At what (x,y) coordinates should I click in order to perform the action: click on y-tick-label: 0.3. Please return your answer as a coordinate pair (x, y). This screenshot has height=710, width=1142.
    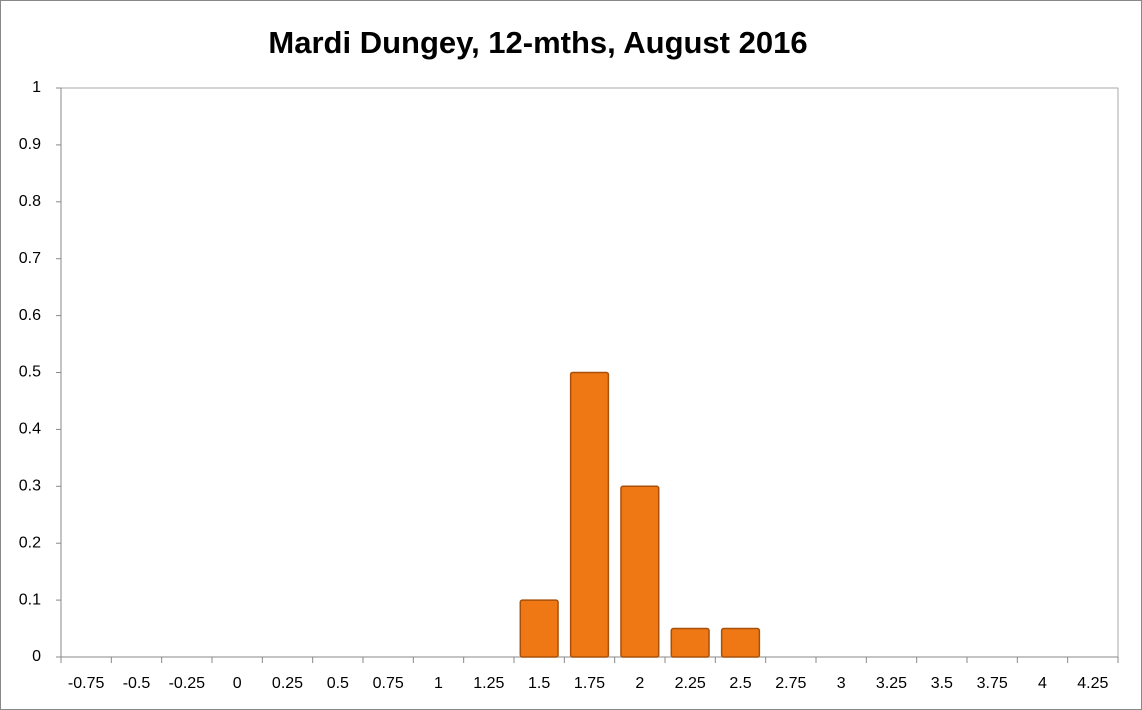
    Looking at the image, I should click on (30, 486).